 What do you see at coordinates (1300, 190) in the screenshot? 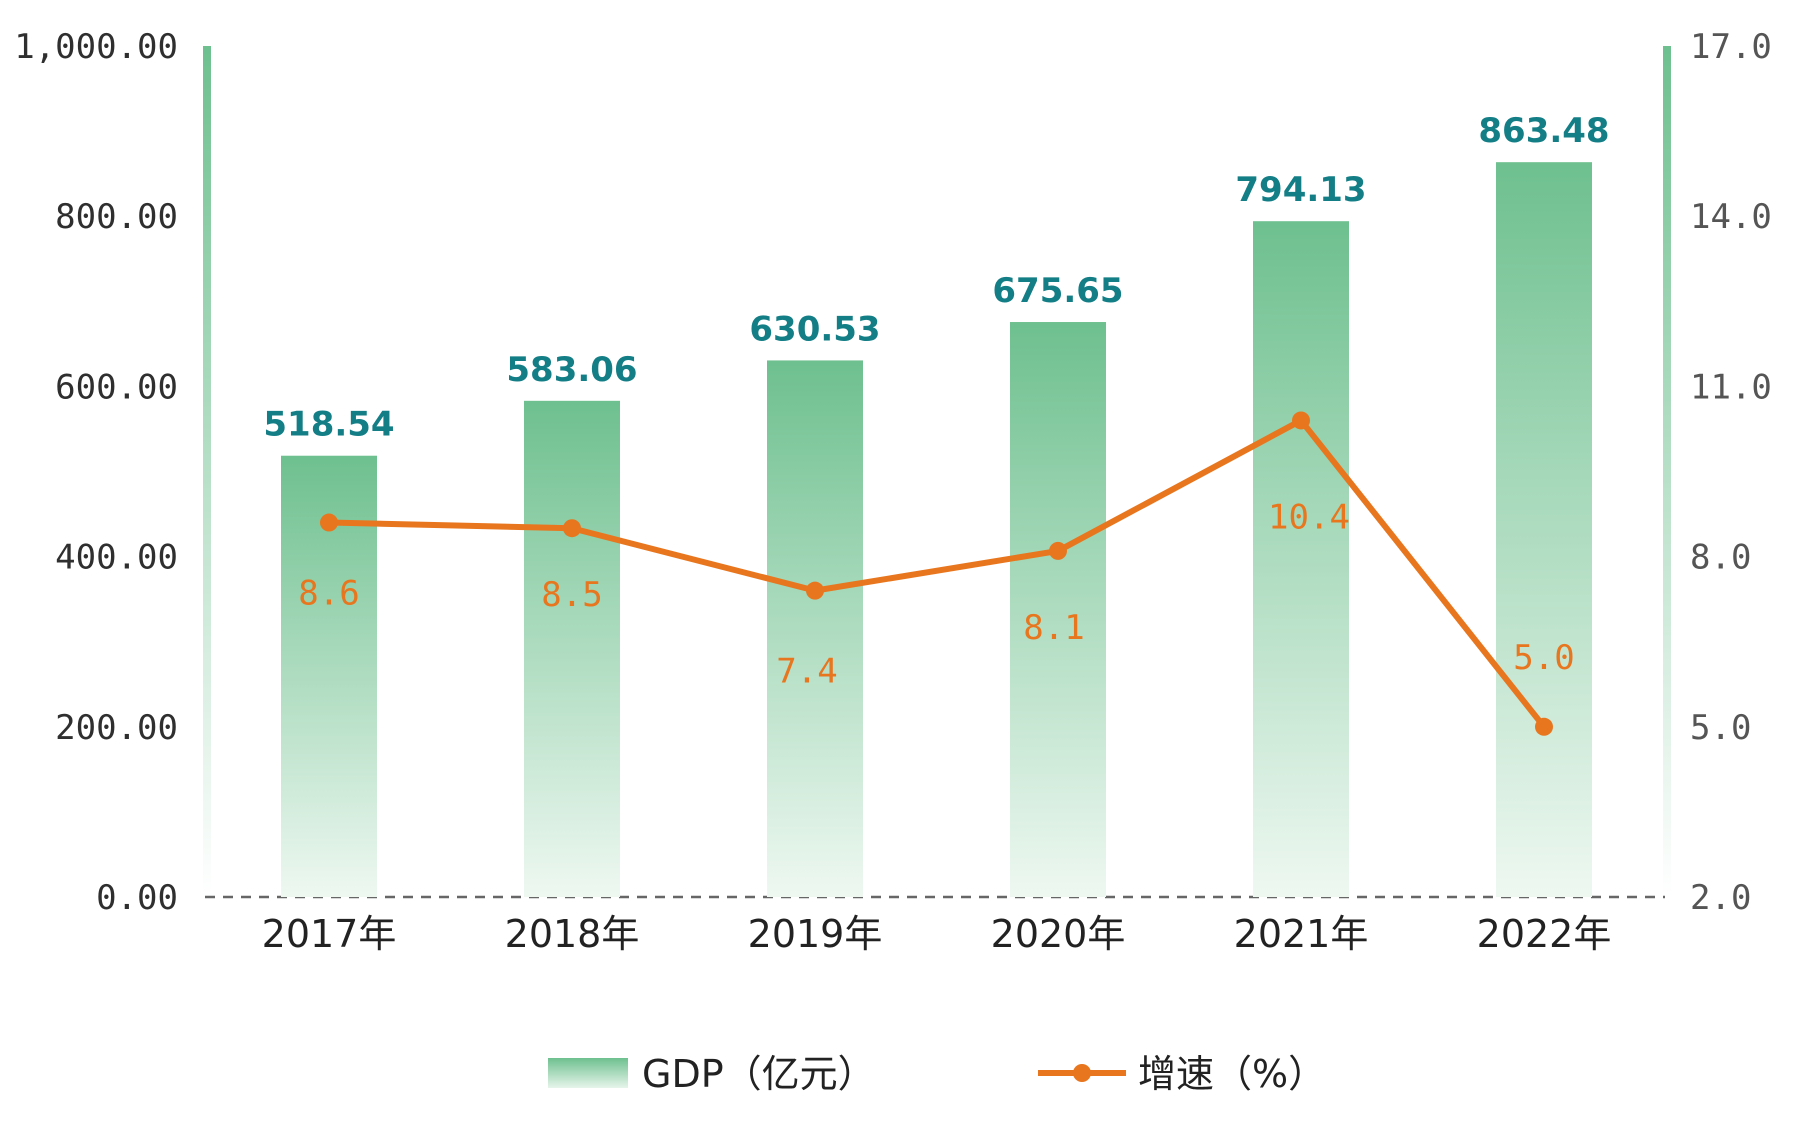
I see `gdp-bar-label: 794.13` at bounding box center [1300, 190].